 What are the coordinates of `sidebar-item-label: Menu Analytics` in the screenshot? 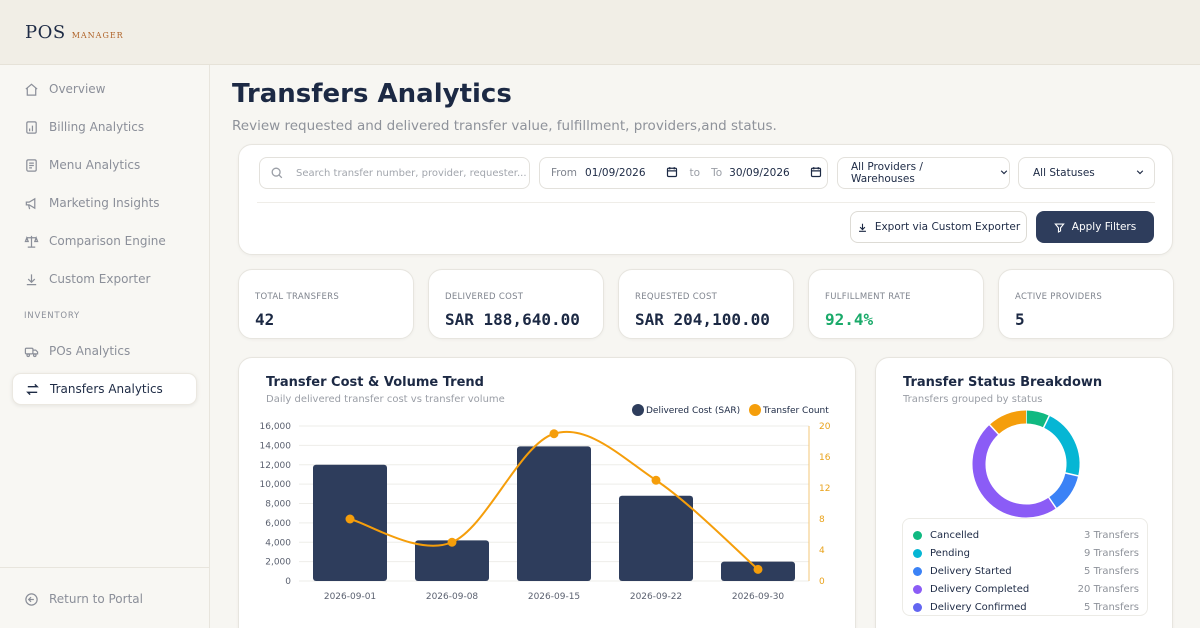 It's located at (95, 165).